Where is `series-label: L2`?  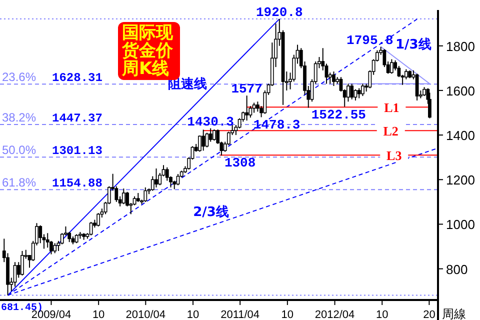
series-label: L2 is located at coordinates (390, 131).